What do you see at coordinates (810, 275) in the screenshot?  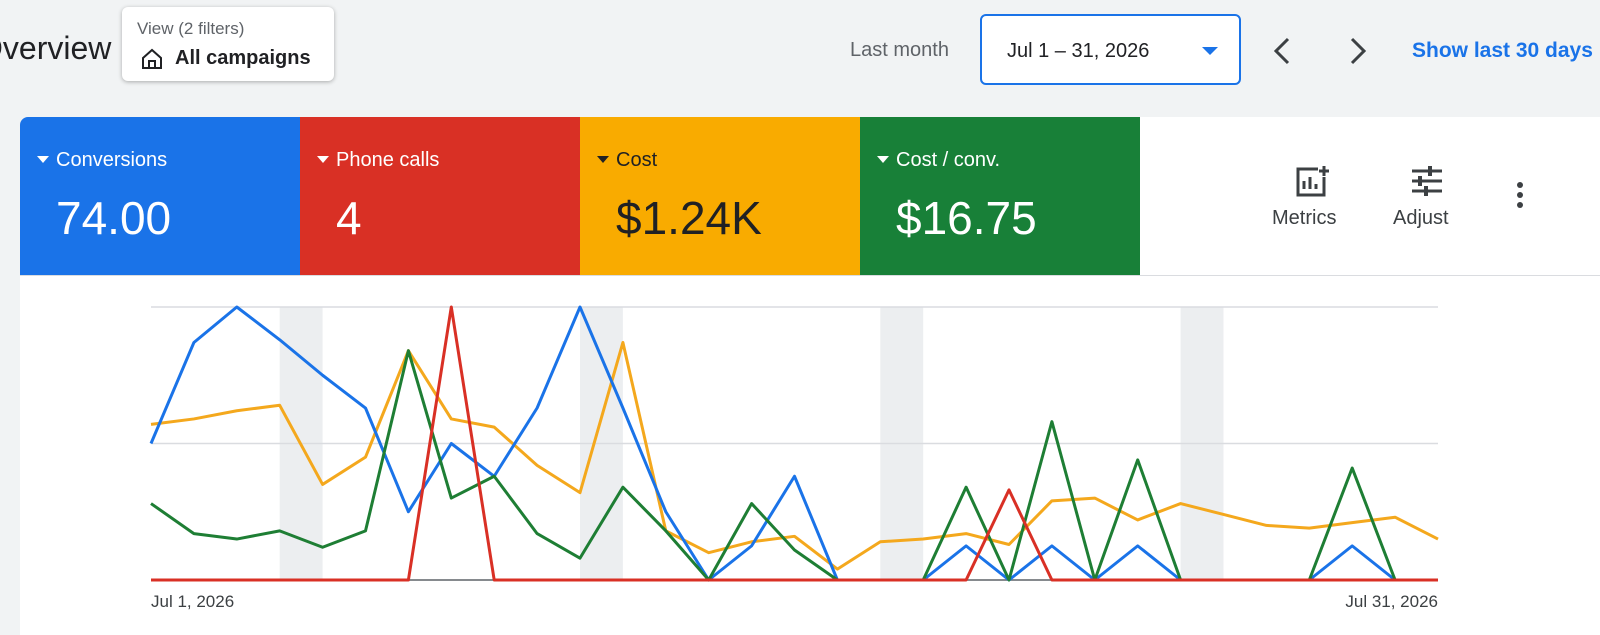 I see `divider` at bounding box center [810, 275].